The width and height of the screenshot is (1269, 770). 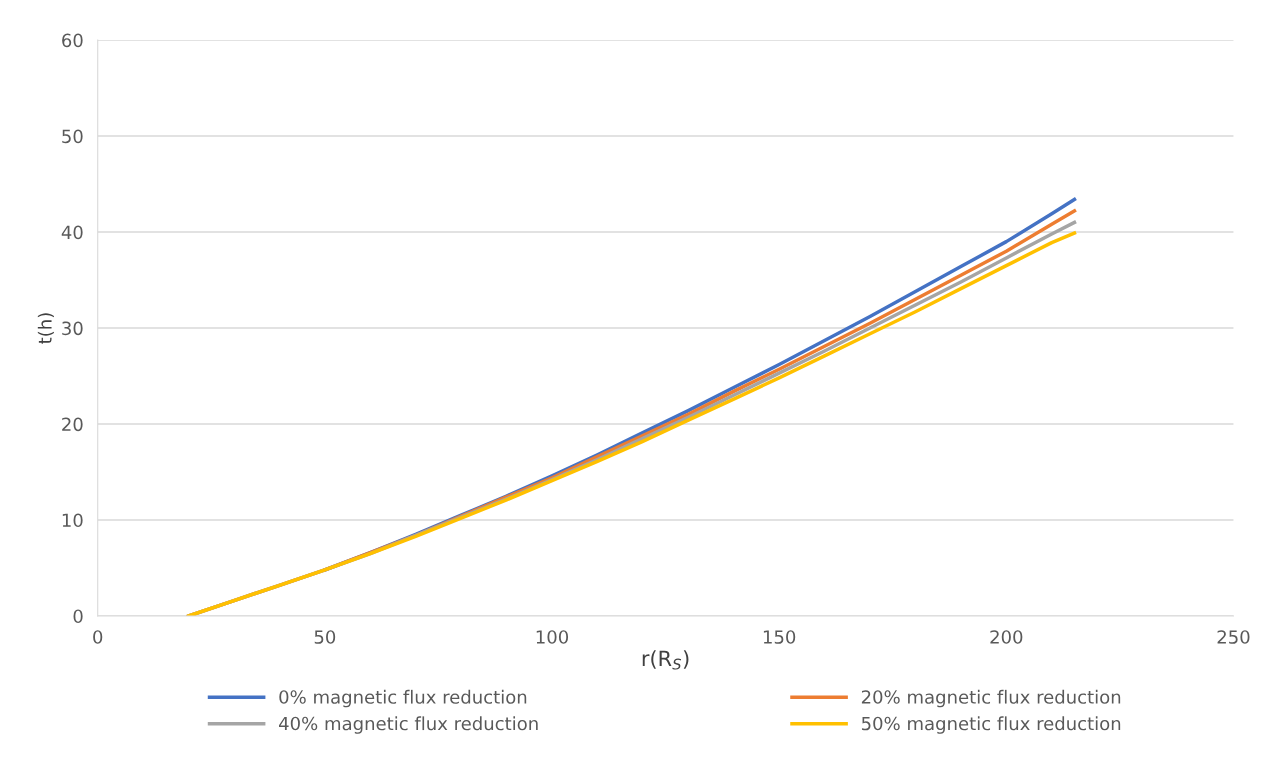 I want to click on y-tick-label: 40, so click(x=72, y=232).